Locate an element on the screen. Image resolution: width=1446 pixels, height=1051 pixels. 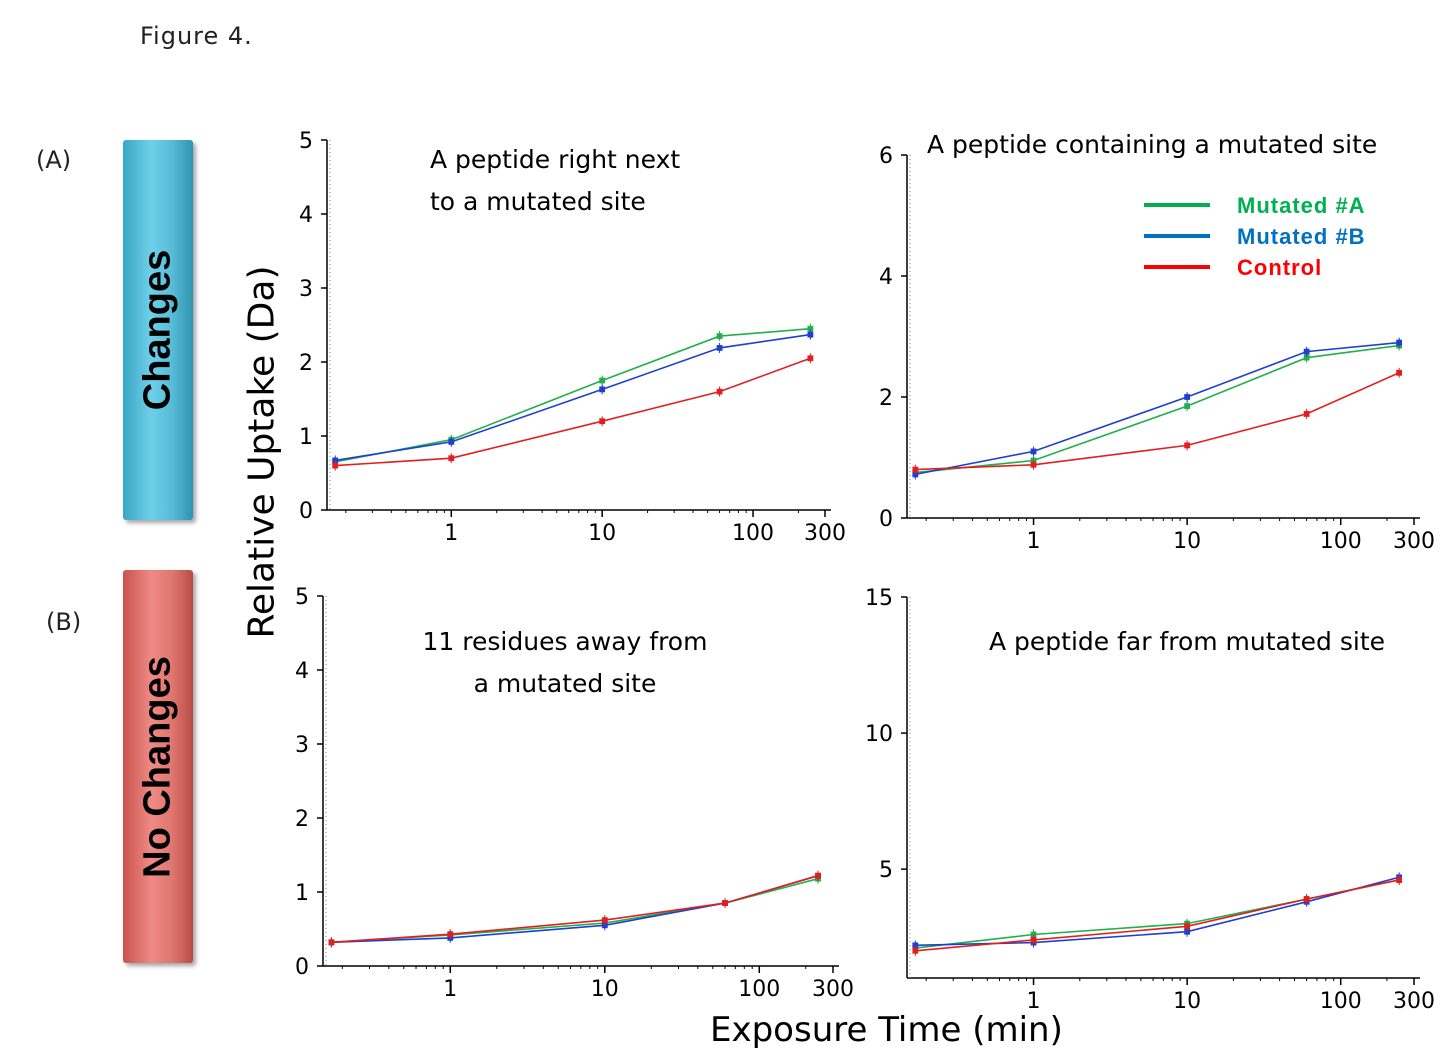
chart-title: A peptide right next is located at coordinates (555, 159).